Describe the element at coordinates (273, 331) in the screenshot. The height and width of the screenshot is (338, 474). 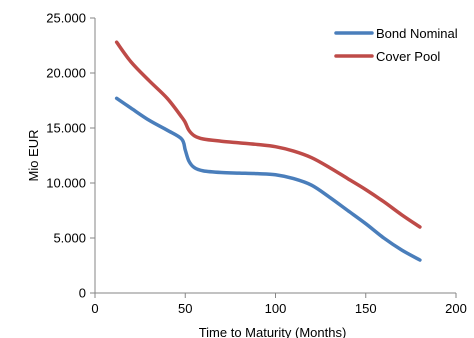
I see `x-axis-title: Time to Maturity (Months)` at that location.